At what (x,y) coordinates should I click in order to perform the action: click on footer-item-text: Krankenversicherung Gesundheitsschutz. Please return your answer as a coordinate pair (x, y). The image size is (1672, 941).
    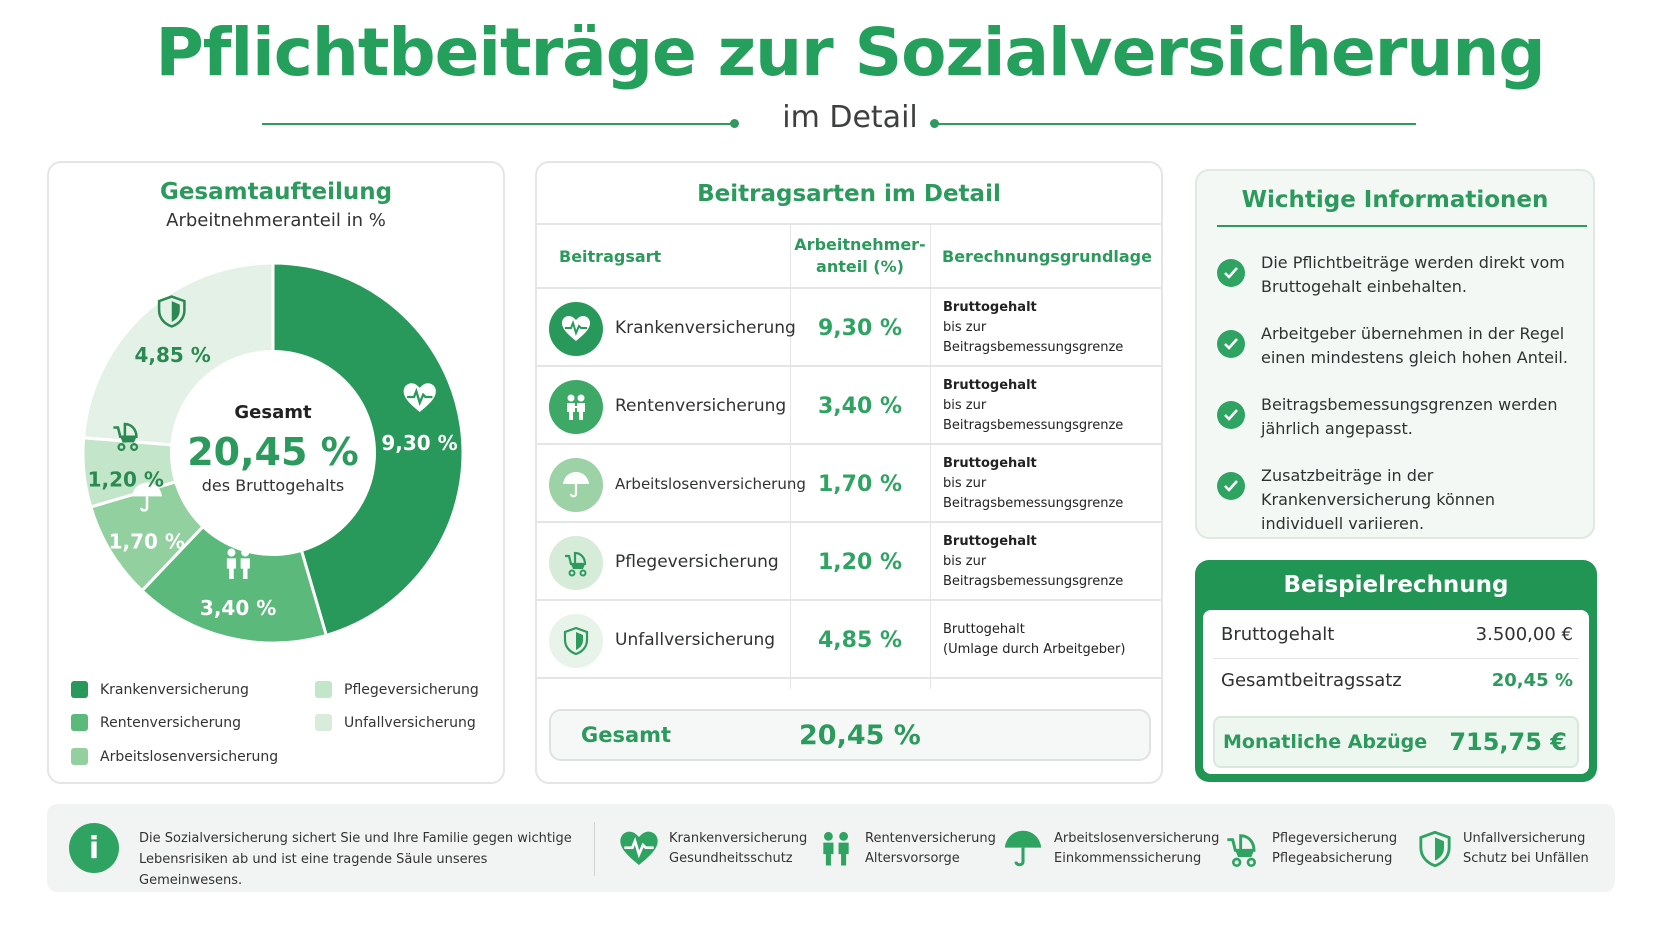
    Looking at the image, I should click on (738, 849).